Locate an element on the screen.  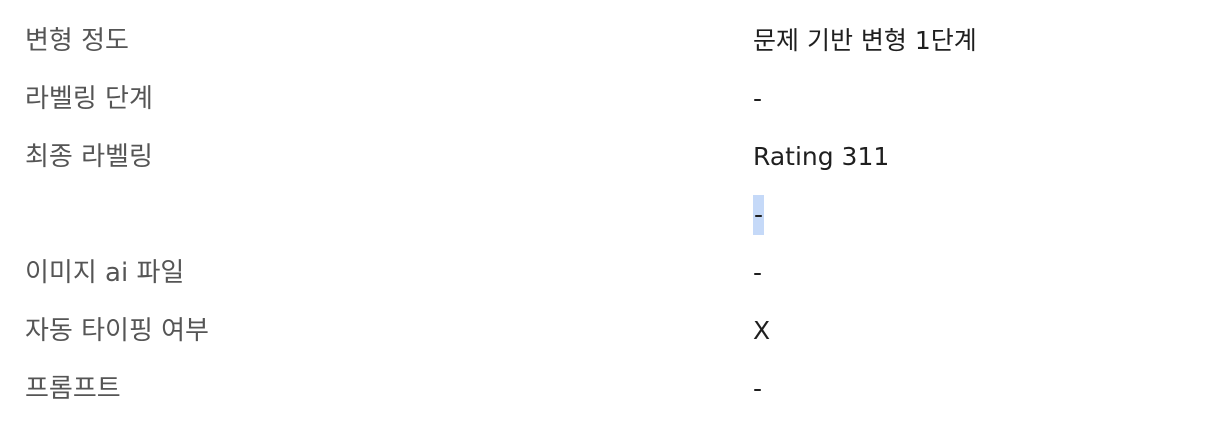
property-label: 최종 라벨링 is located at coordinates (89, 157).